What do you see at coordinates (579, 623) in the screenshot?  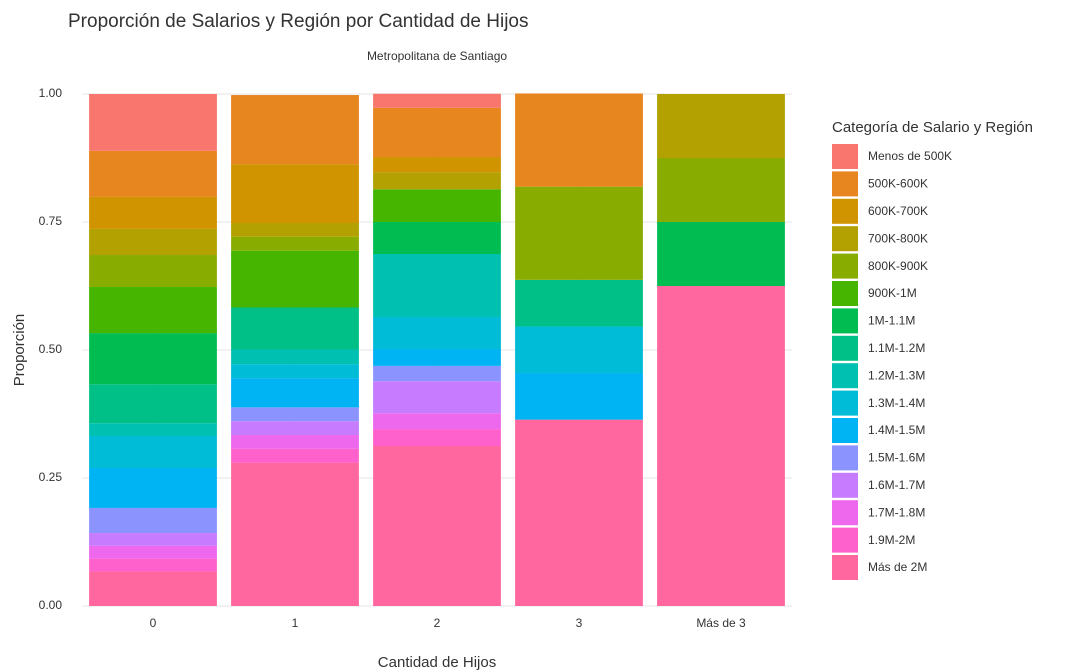 I see `x-tick-label: 3` at bounding box center [579, 623].